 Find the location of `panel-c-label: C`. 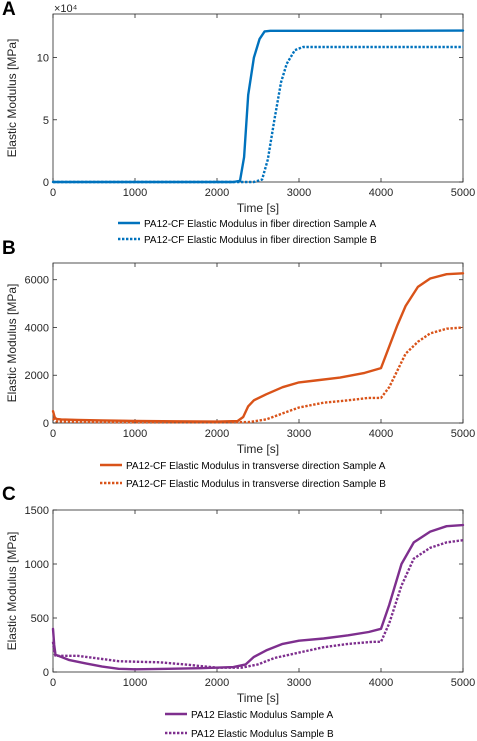

panel-c-label: C is located at coordinates (9, 494).